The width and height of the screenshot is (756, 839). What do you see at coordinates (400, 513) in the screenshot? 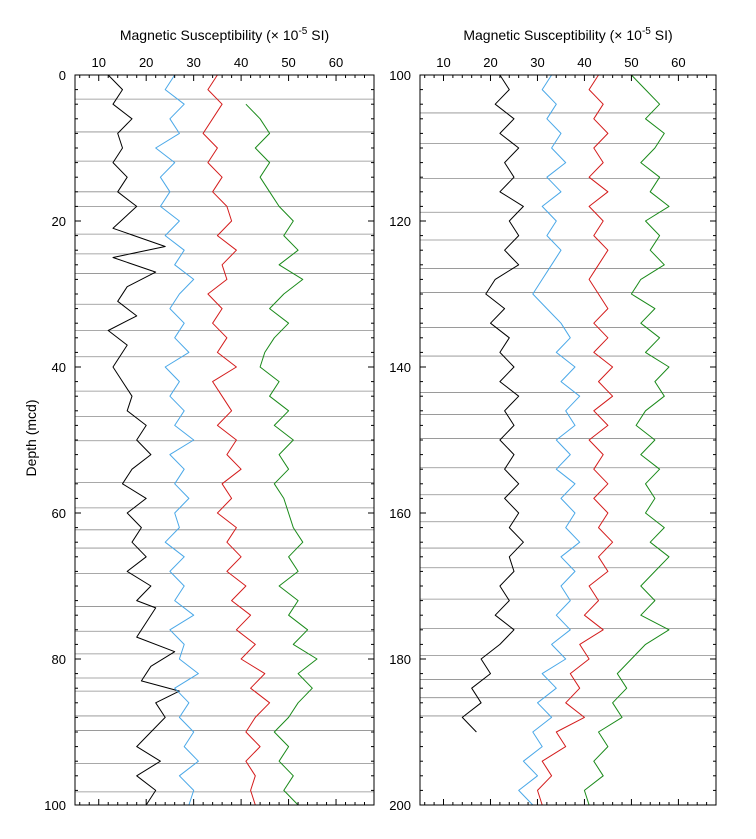
I see `y-tick-label: 160` at bounding box center [400, 513].